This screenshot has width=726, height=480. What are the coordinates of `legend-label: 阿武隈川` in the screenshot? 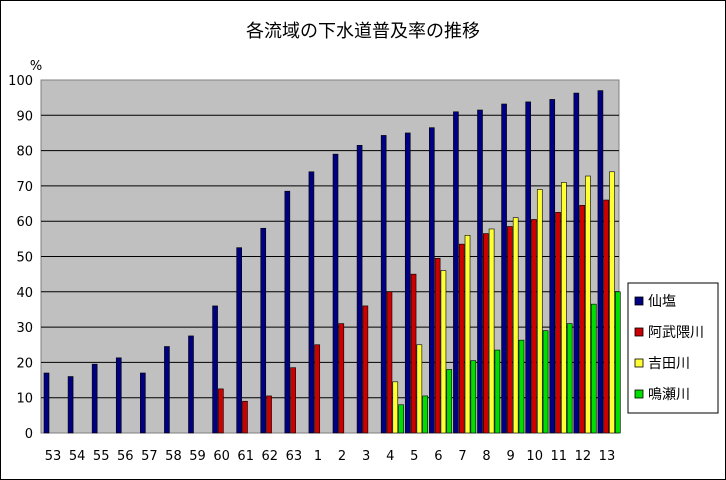 It's located at (676, 333).